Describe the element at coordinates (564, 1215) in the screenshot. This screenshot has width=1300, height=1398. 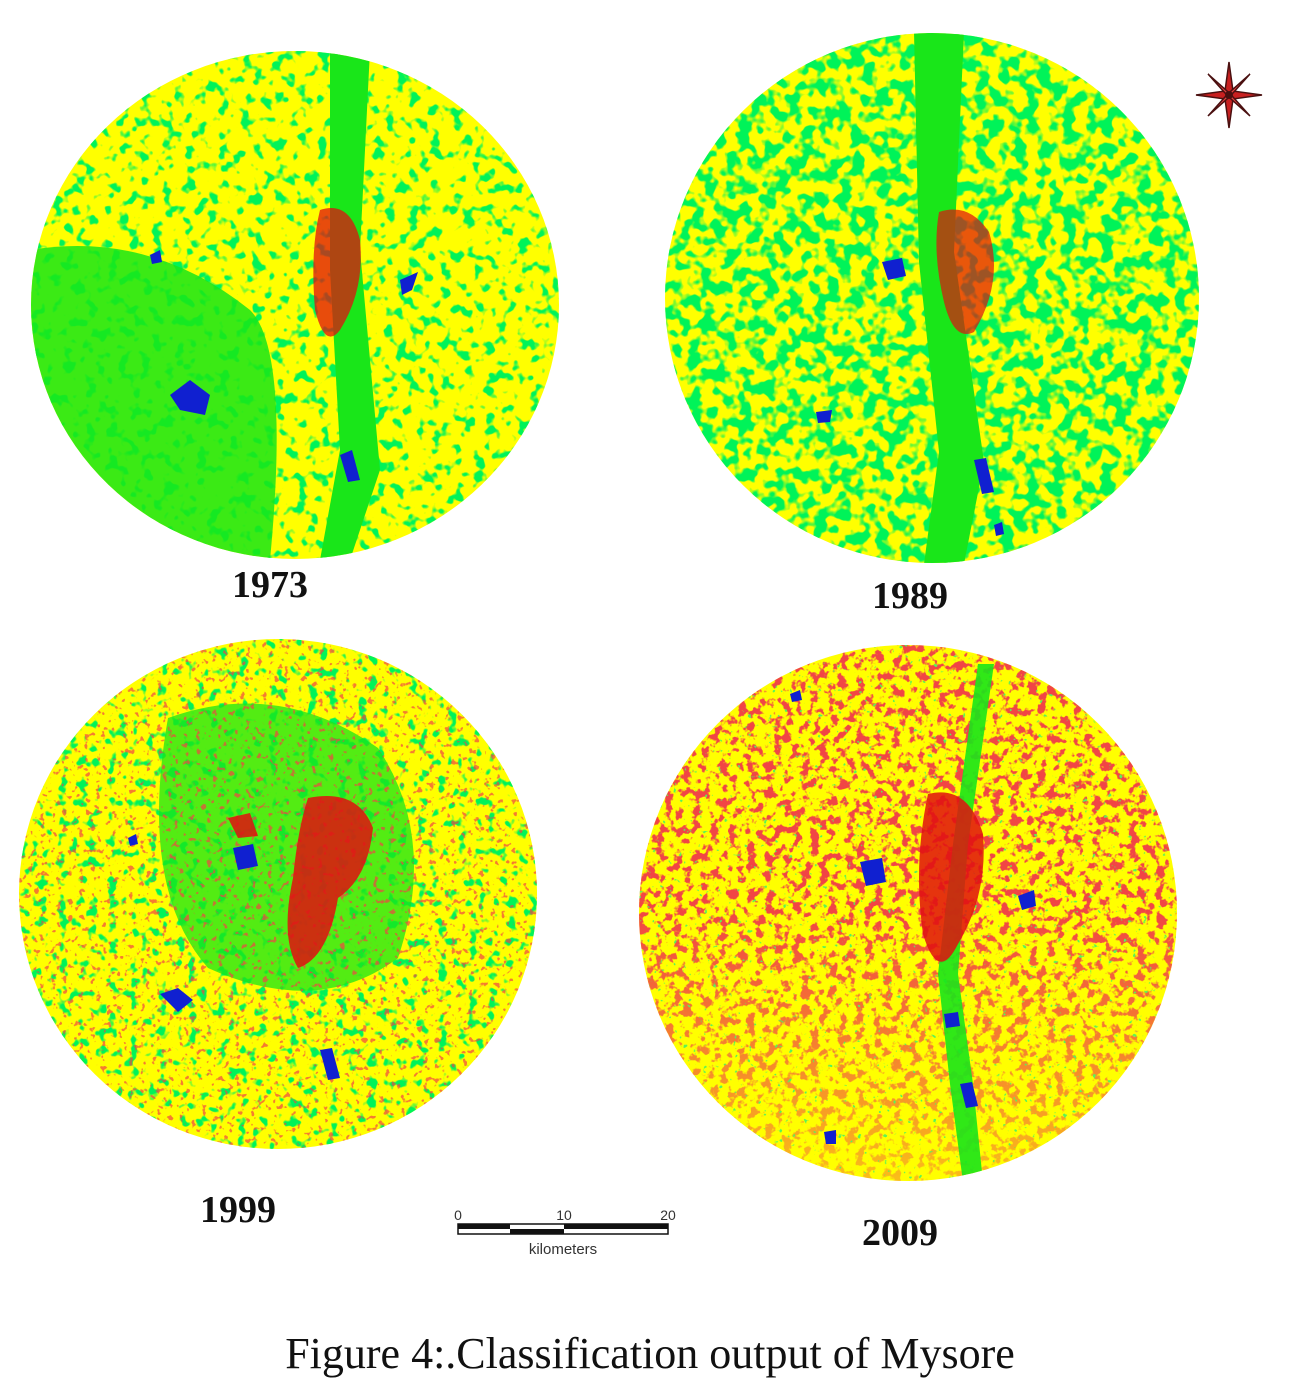
I see `scale-tick-label: 10` at that location.